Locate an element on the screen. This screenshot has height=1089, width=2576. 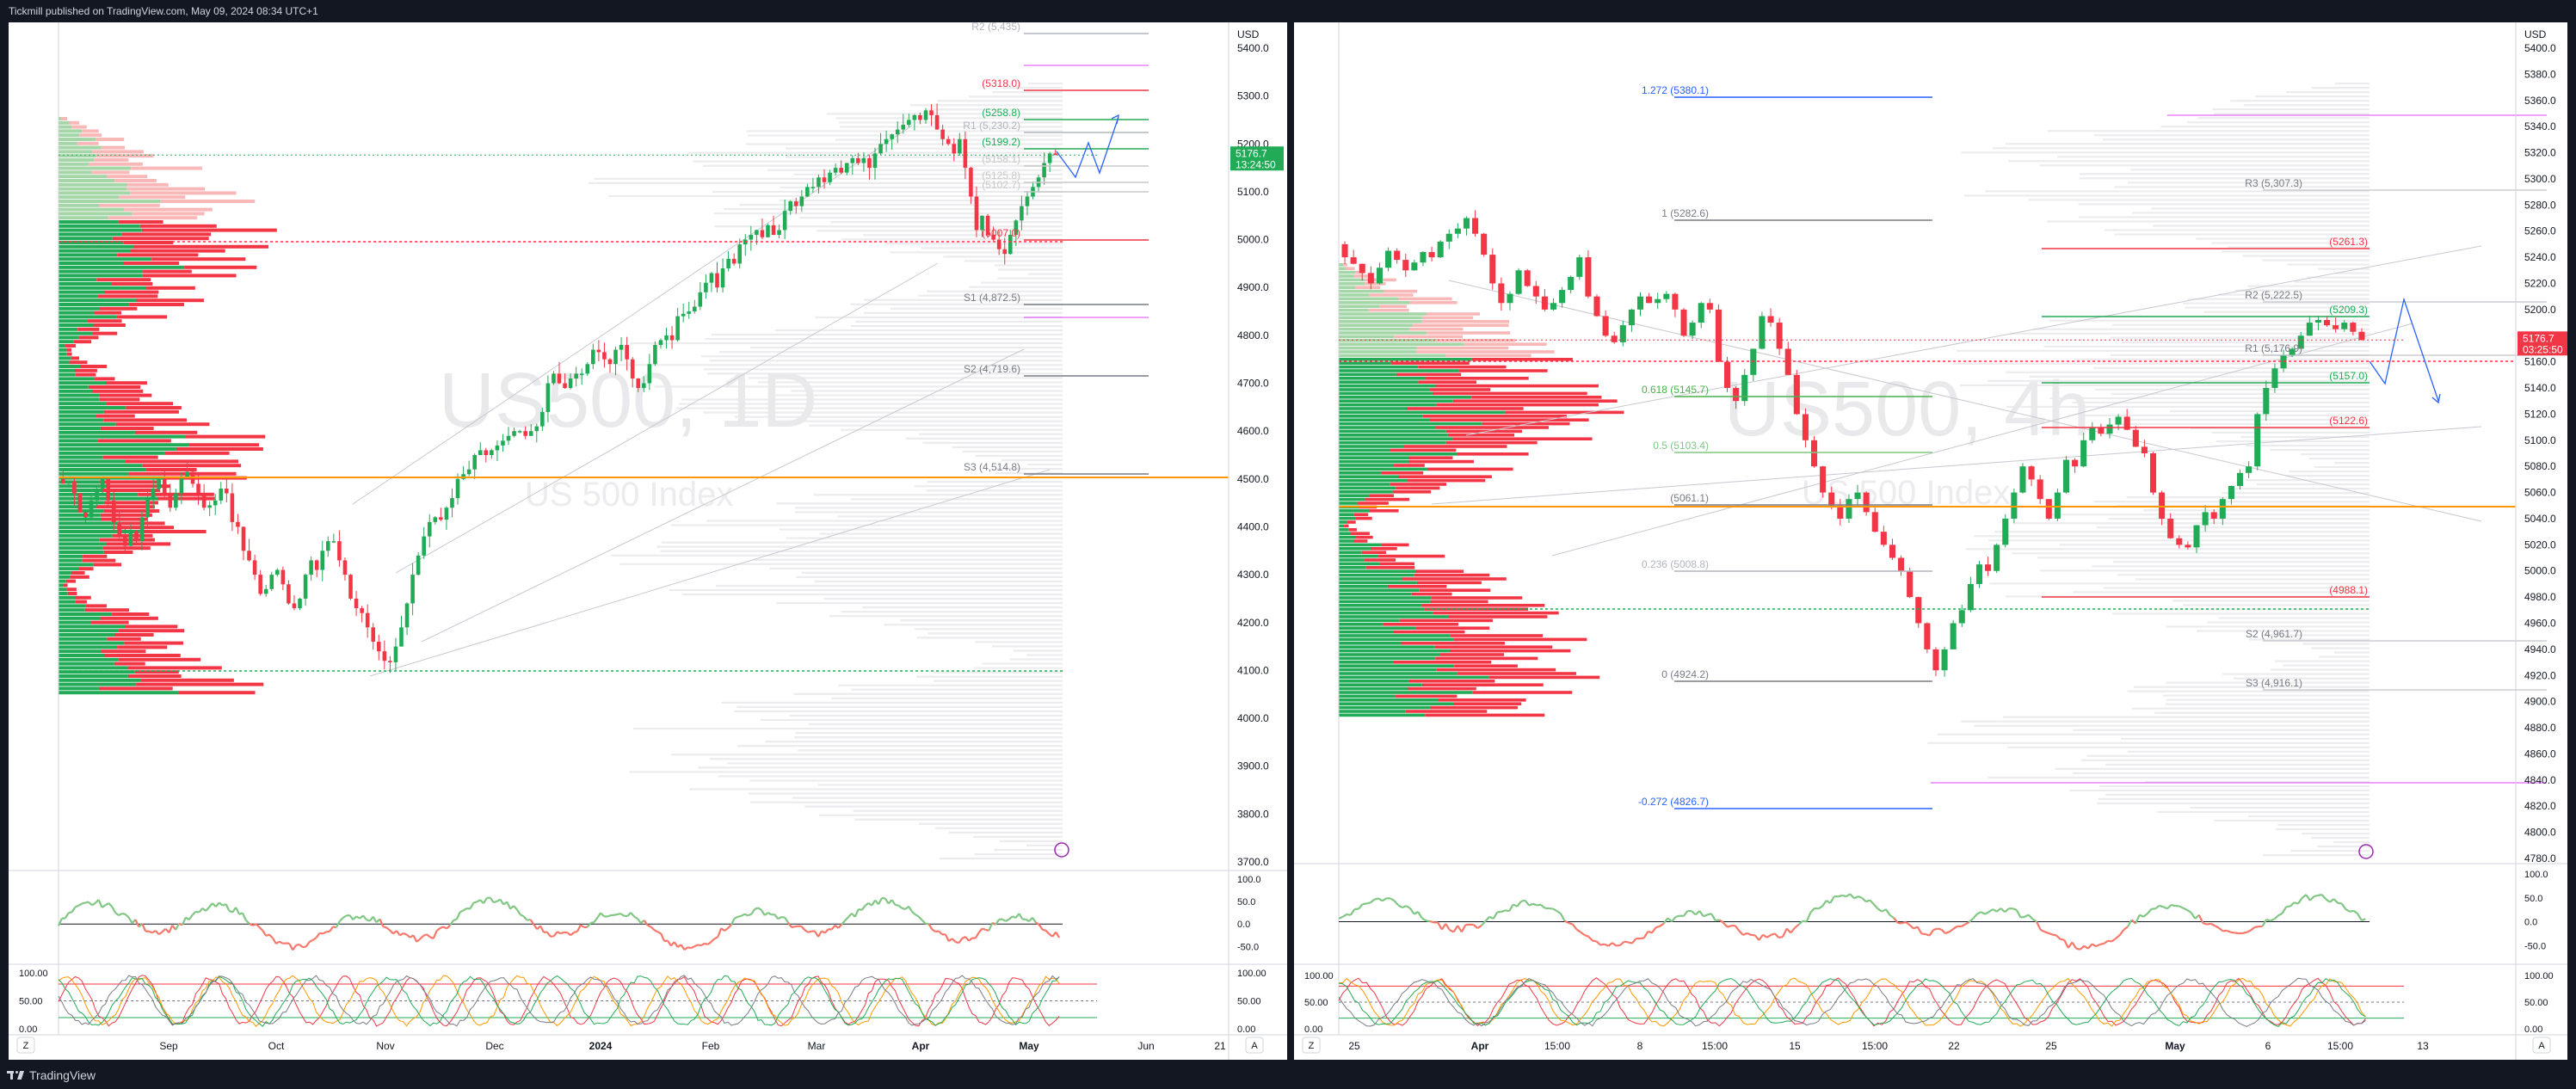
time-tick-label: Apr is located at coordinates (921, 1046).